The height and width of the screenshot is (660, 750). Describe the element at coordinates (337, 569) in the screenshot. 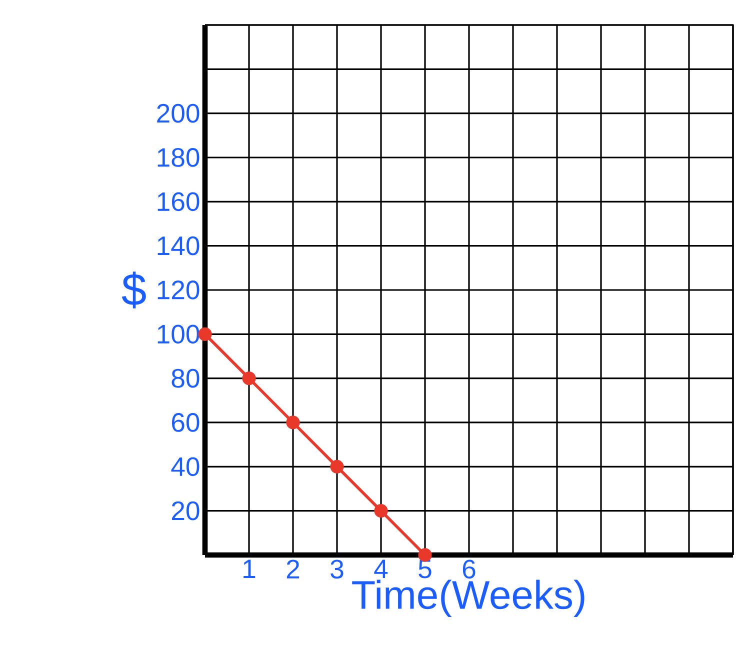

I see `x-tick-label: 3` at that location.